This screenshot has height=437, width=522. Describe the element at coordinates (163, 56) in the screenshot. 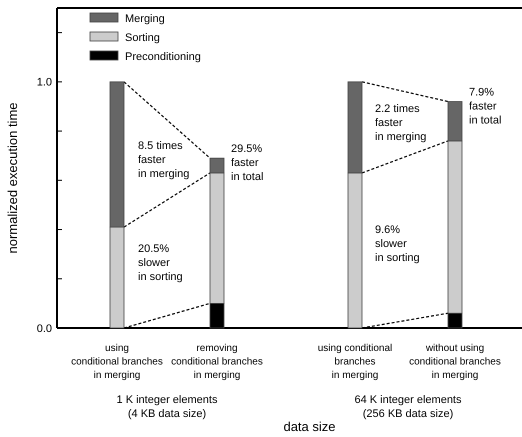

I see `legend-label: Preconditioning` at that location.